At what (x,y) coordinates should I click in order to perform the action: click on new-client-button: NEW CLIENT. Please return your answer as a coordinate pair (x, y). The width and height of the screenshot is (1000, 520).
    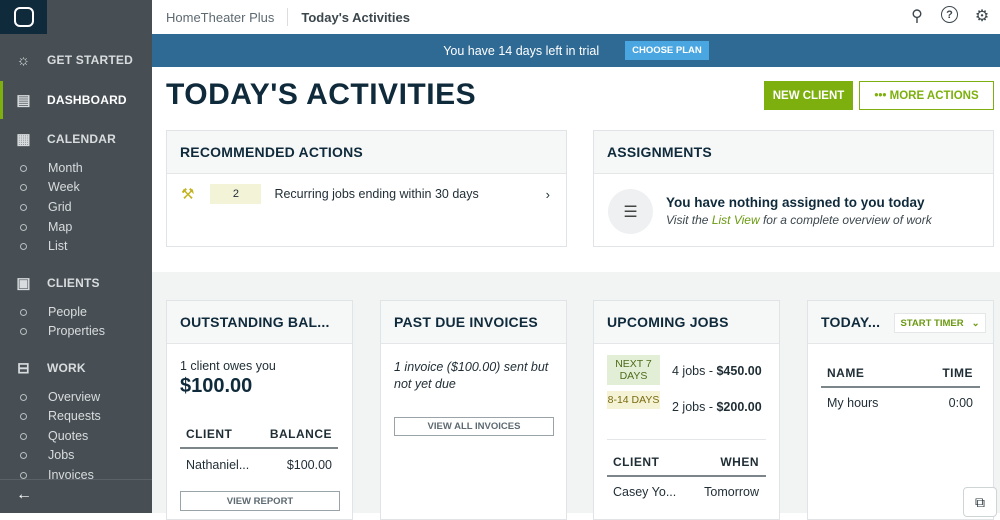
    Looking at the image, I should click on (808, 95).